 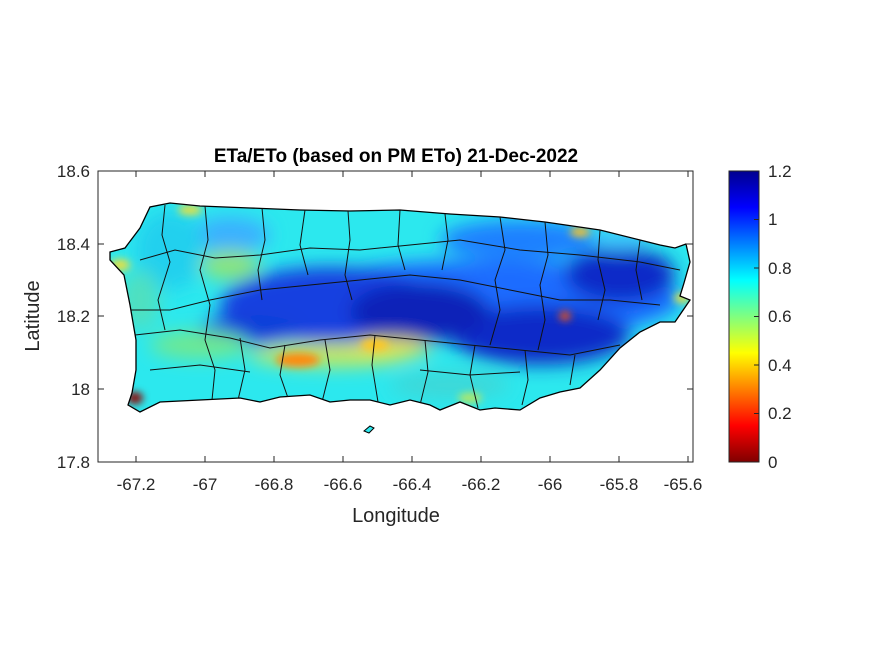 I want to click on x-tick-label: -65.6, so click(x=683, y=484).